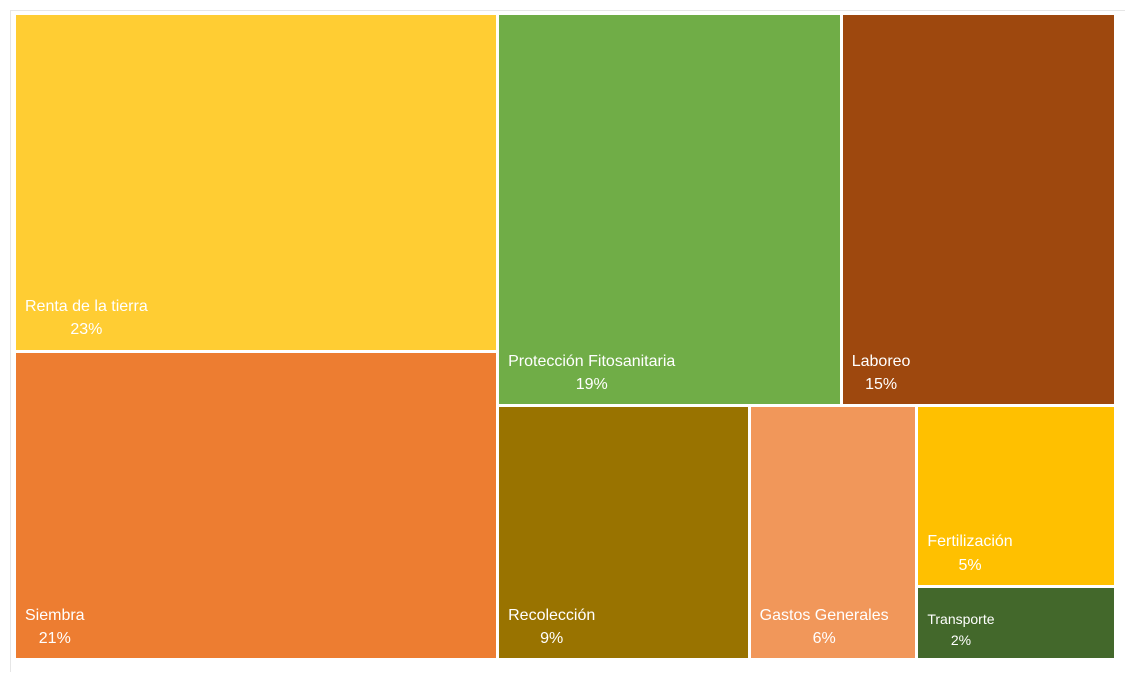 The image size is (1126, 676). I want to click on tile-laboreo: Laboreo 15%, so click(978, 209).